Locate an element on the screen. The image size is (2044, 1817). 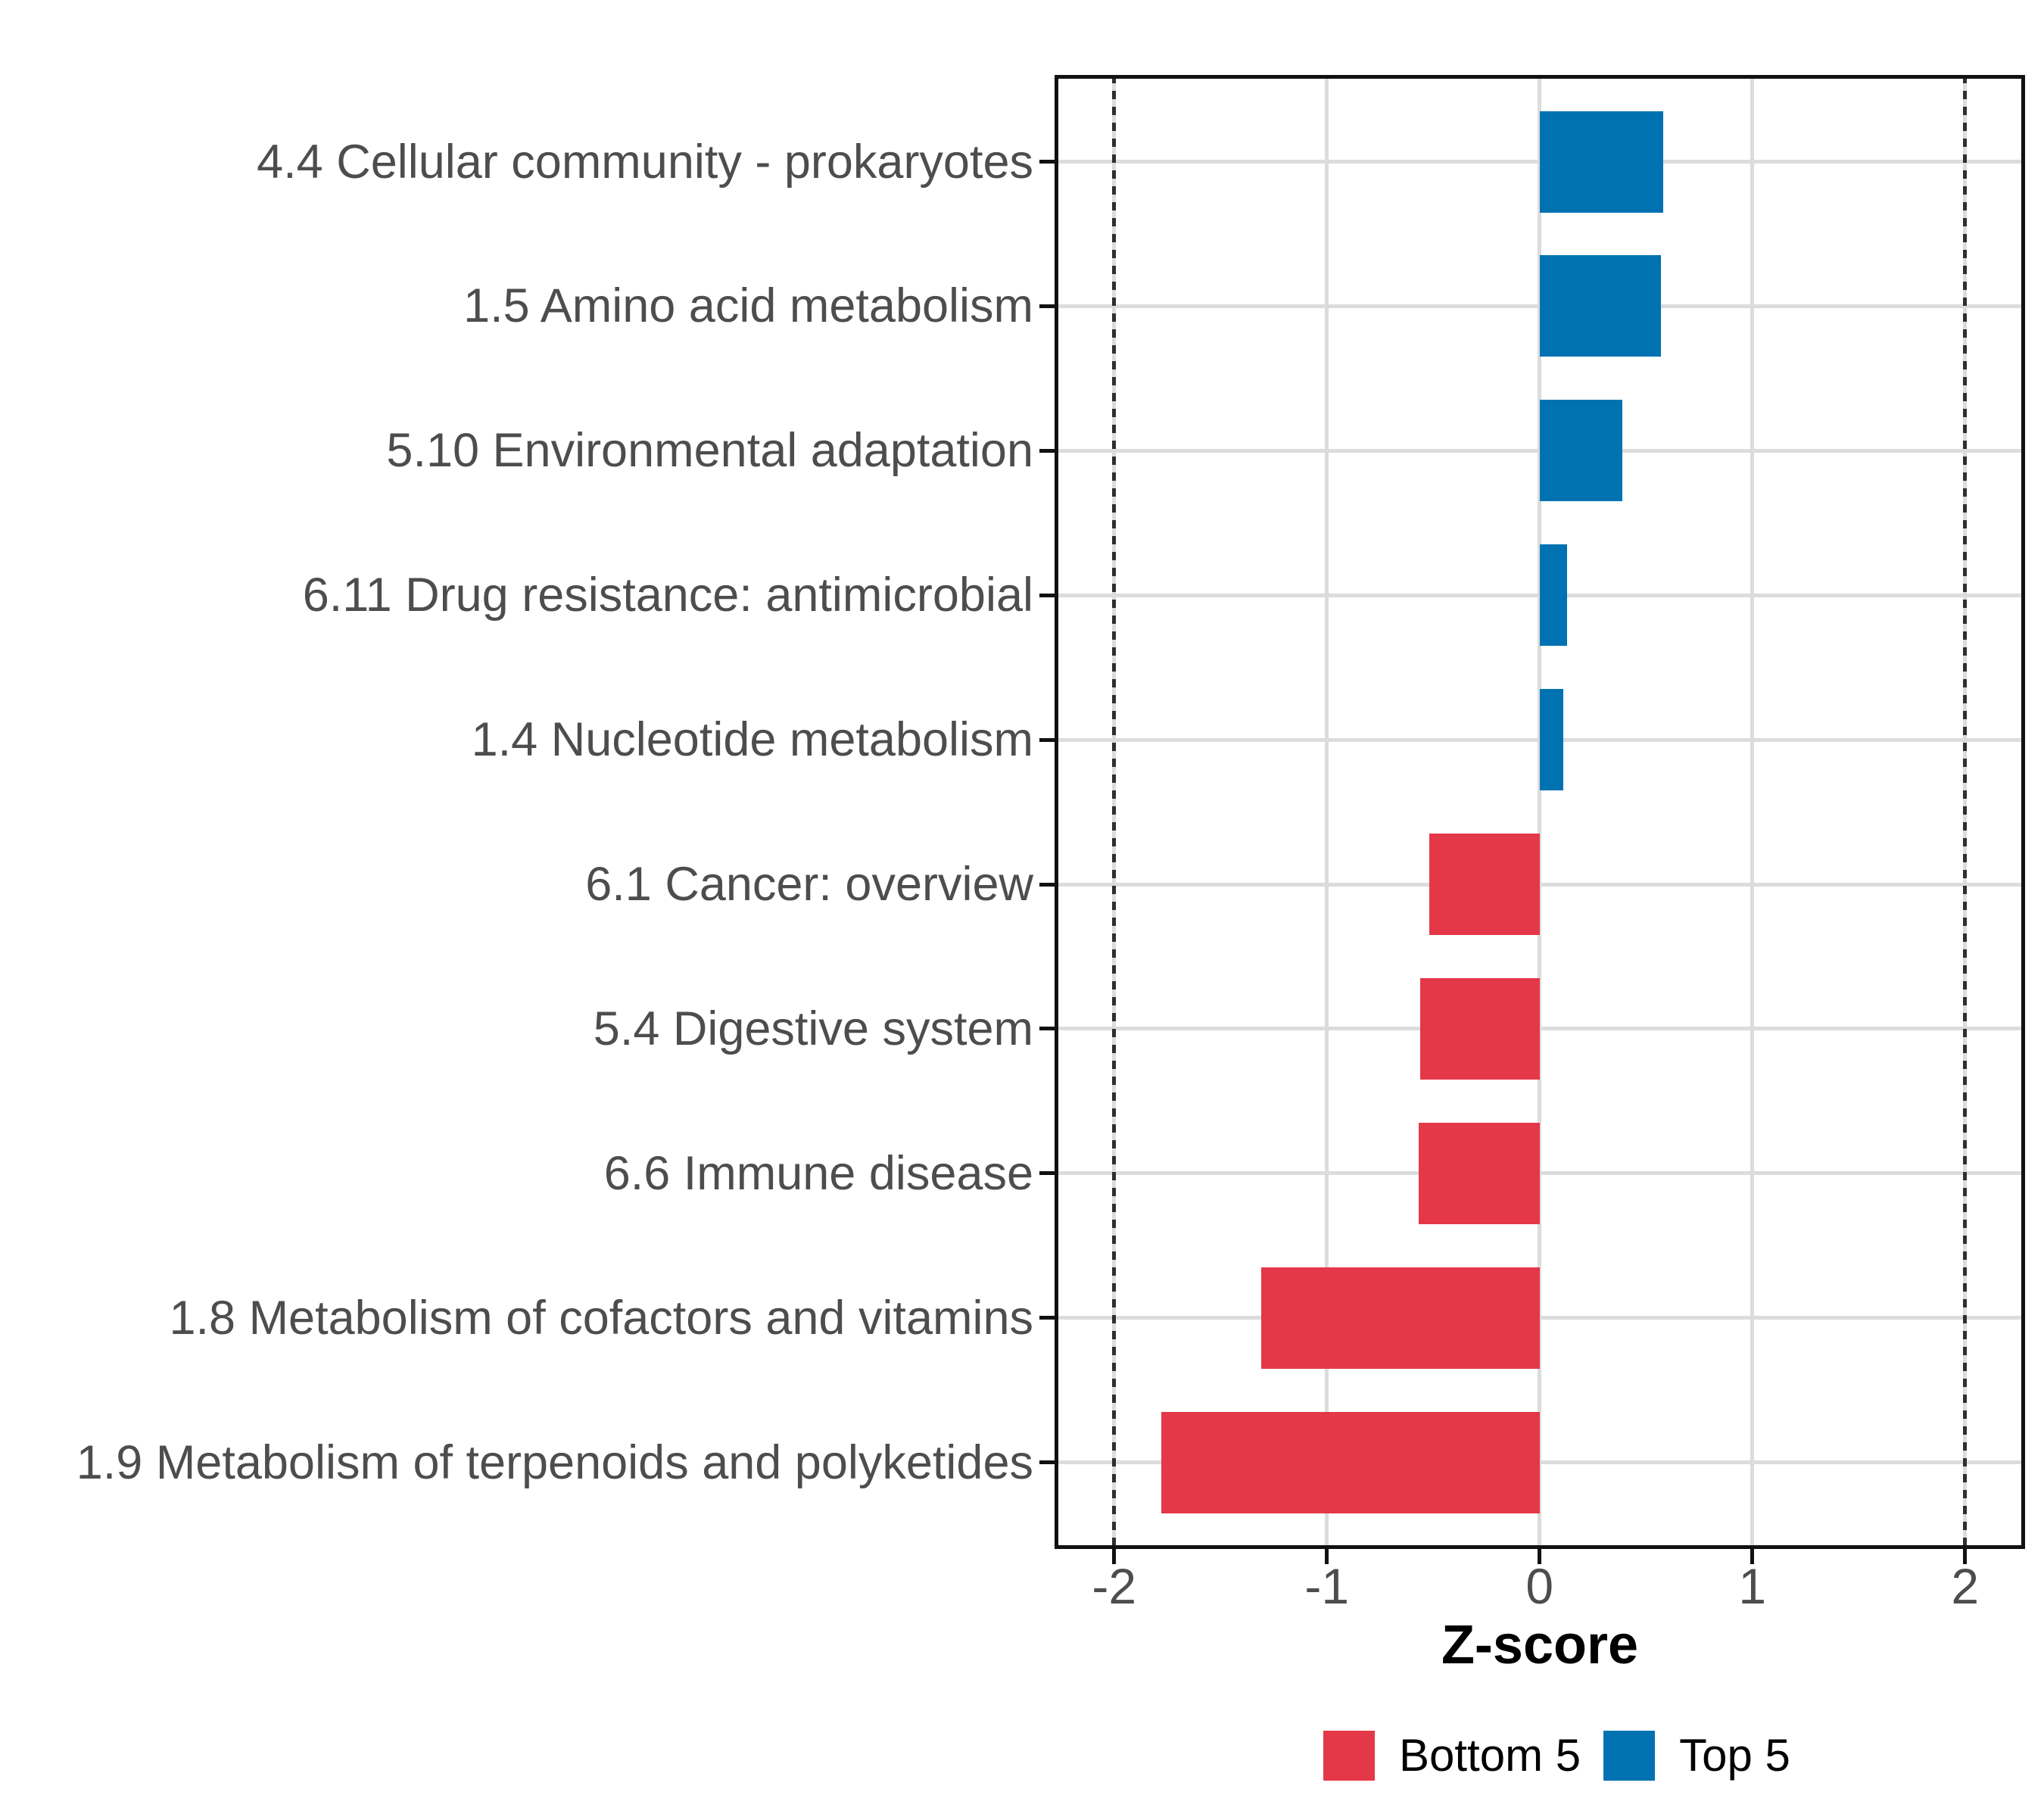
legend: Bottom 5 Top 5 is located at coordinates (1556, 1755).